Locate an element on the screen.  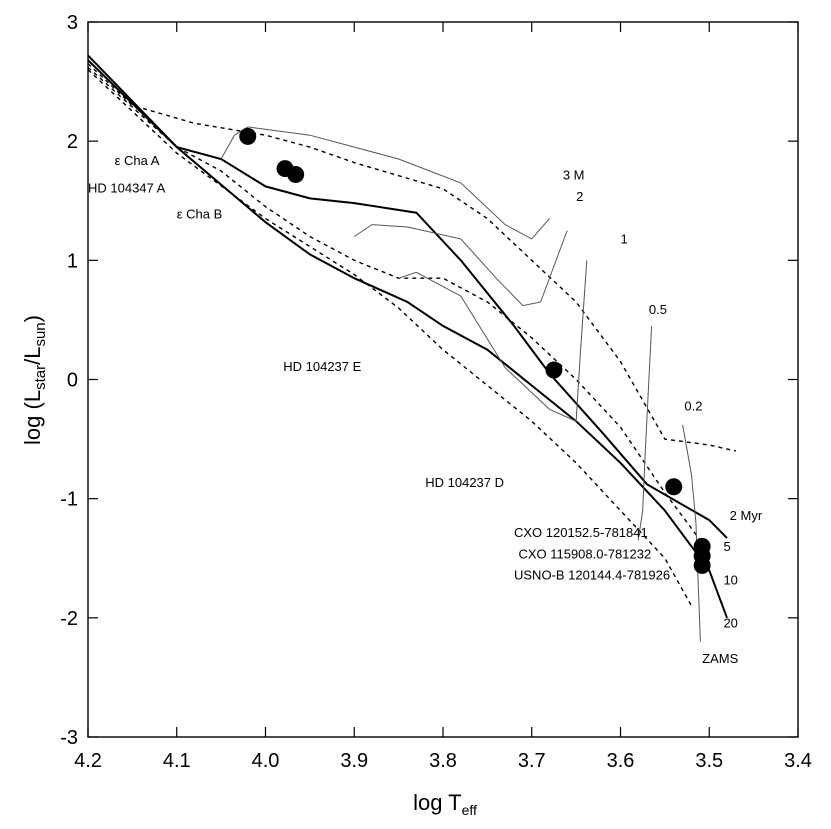
x-tick-label: 3.6 is located at coordinates (621, 761).